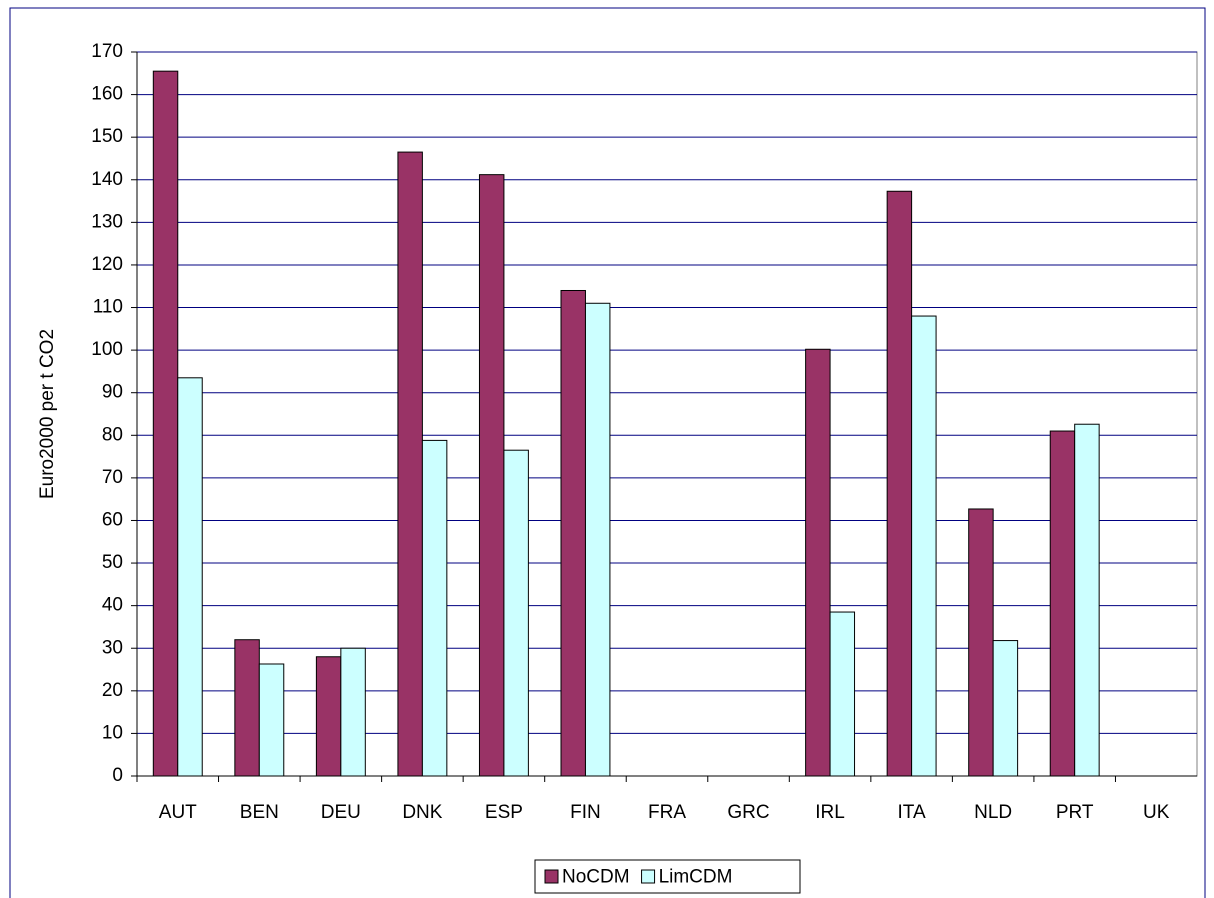 This screenshot has width=1214, height=898. What do you see at coordinates (696, 877) in the screenshot?
I see `legend-label: LimCDM` at bounding box center [696, 877].